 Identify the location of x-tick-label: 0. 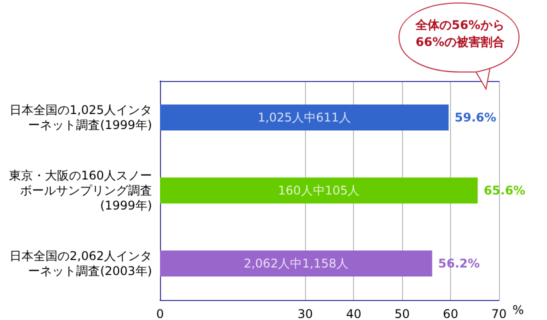
(160, 313).